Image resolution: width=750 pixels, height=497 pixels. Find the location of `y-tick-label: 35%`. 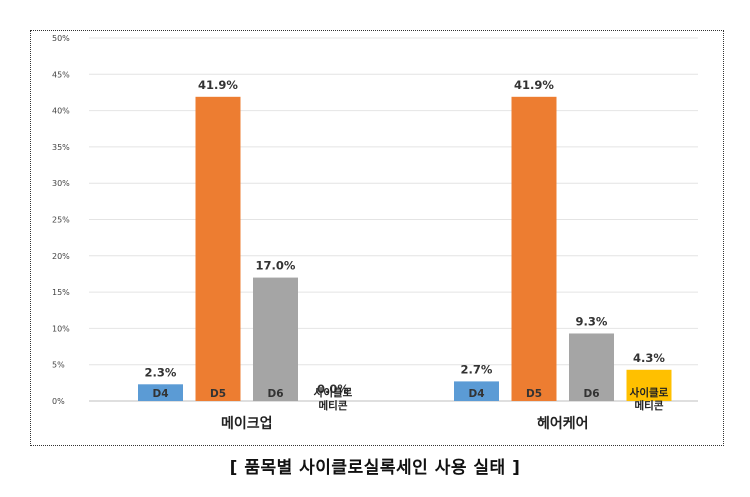

y-tick-label: 35% is located at coordinates (61, 147).